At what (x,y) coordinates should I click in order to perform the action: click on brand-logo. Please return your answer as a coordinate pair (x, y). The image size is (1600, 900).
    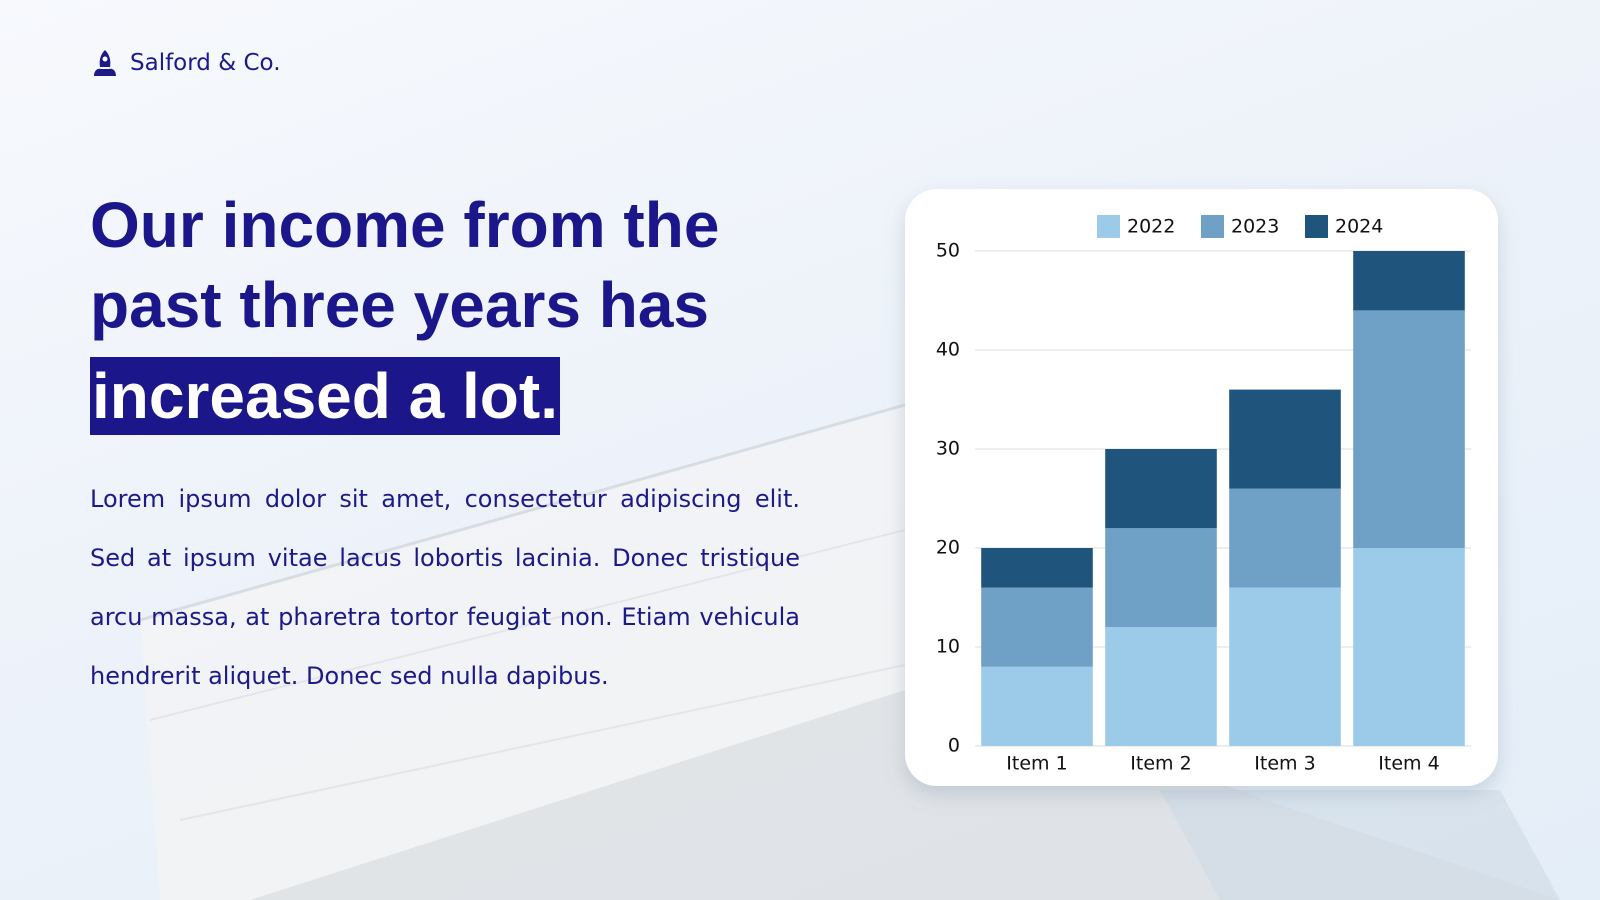
    Looking at the image, I should click on (105, 63).